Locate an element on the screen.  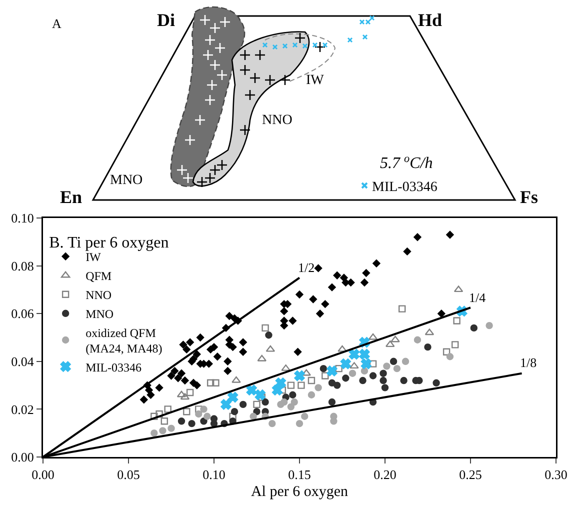
x-tick-label: 0.30 is located at coordinates (556, 474).